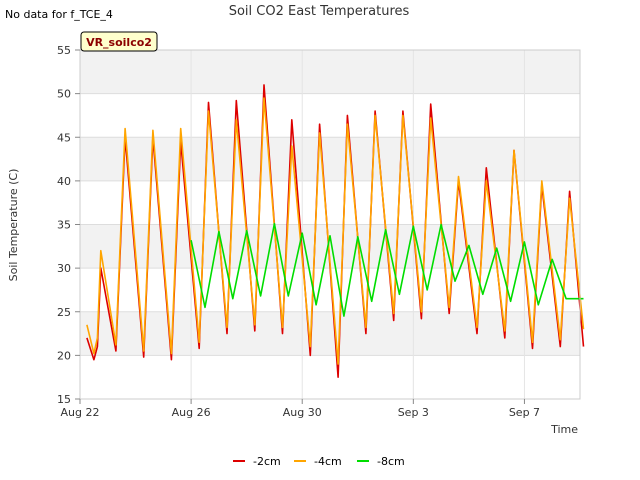 The image size is (640, 480). What do you see at coordinates (64, 94) in the screenshot?
I see `y-tick-label: 50` at bounding box center [64, 94].